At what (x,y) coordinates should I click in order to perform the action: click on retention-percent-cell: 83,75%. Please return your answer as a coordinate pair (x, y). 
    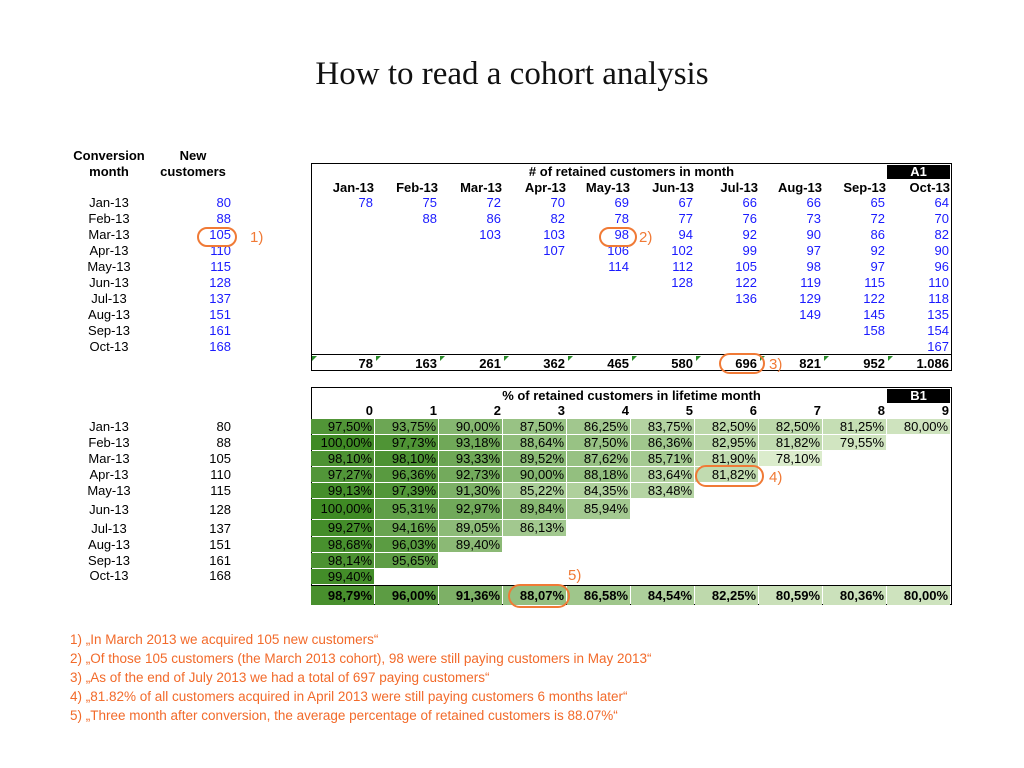
    Looking at the image, I should click on (662, 426).